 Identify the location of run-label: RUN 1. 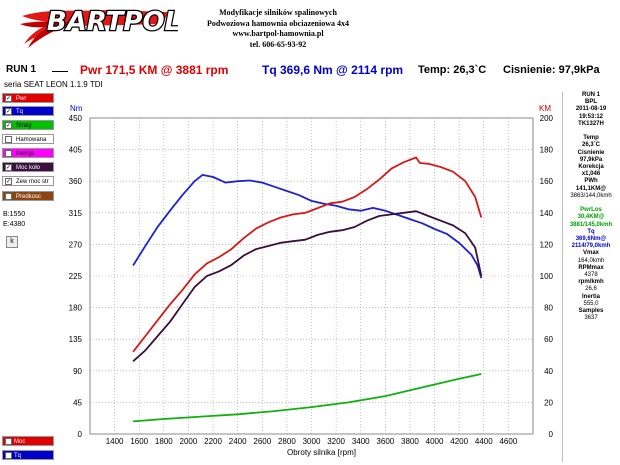
(21, 69).